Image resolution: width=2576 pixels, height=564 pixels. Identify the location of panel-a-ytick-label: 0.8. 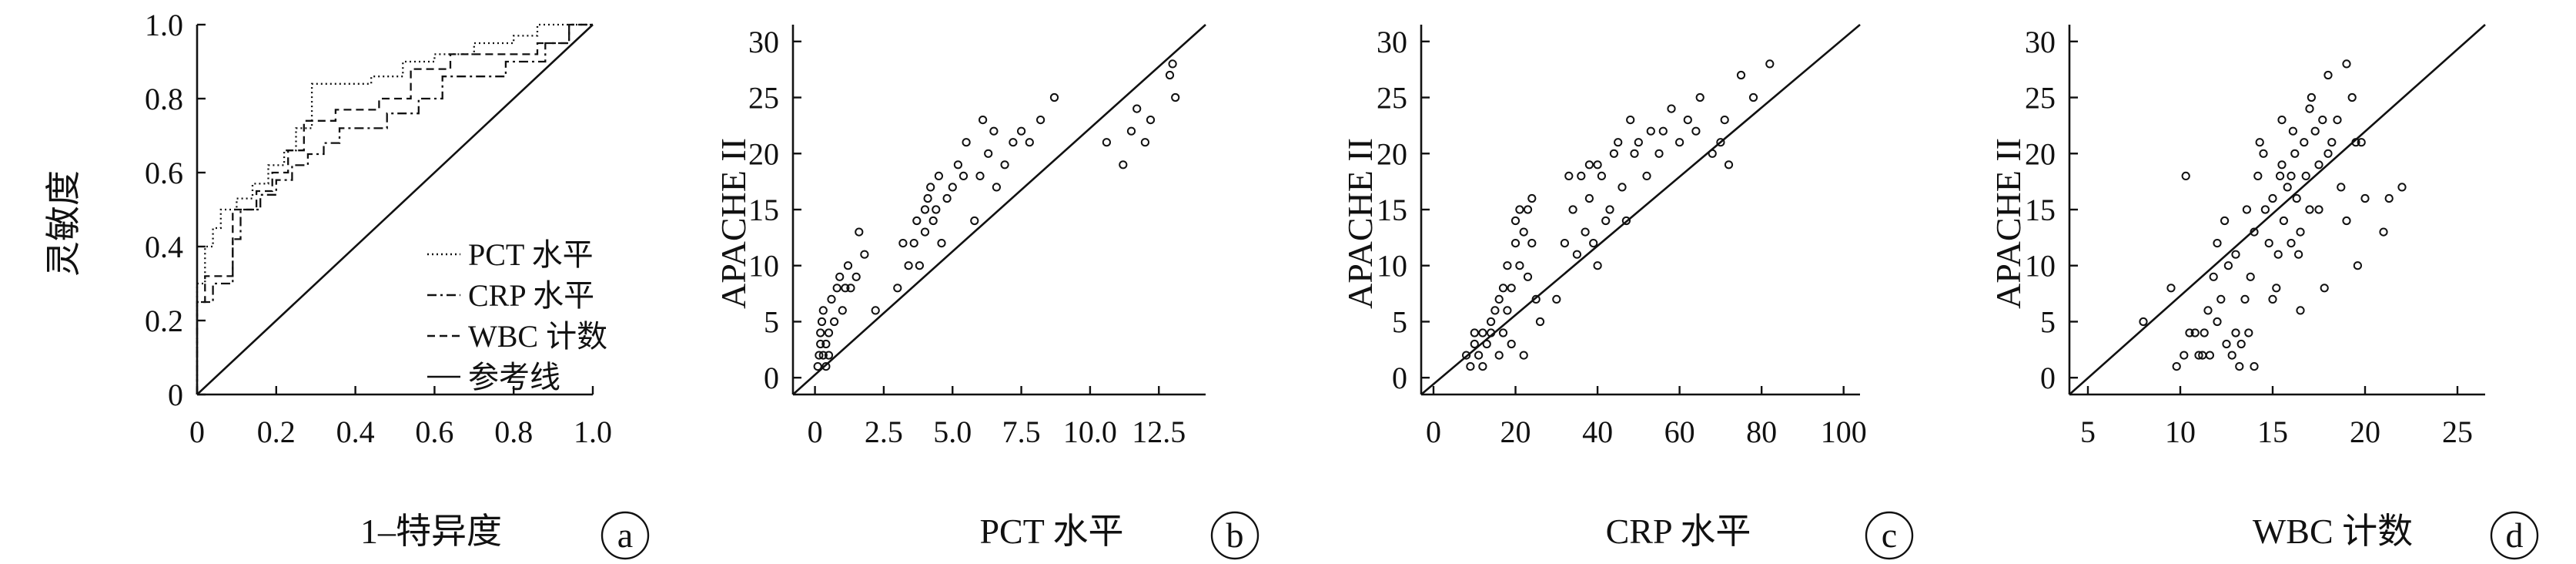
(164, 99).